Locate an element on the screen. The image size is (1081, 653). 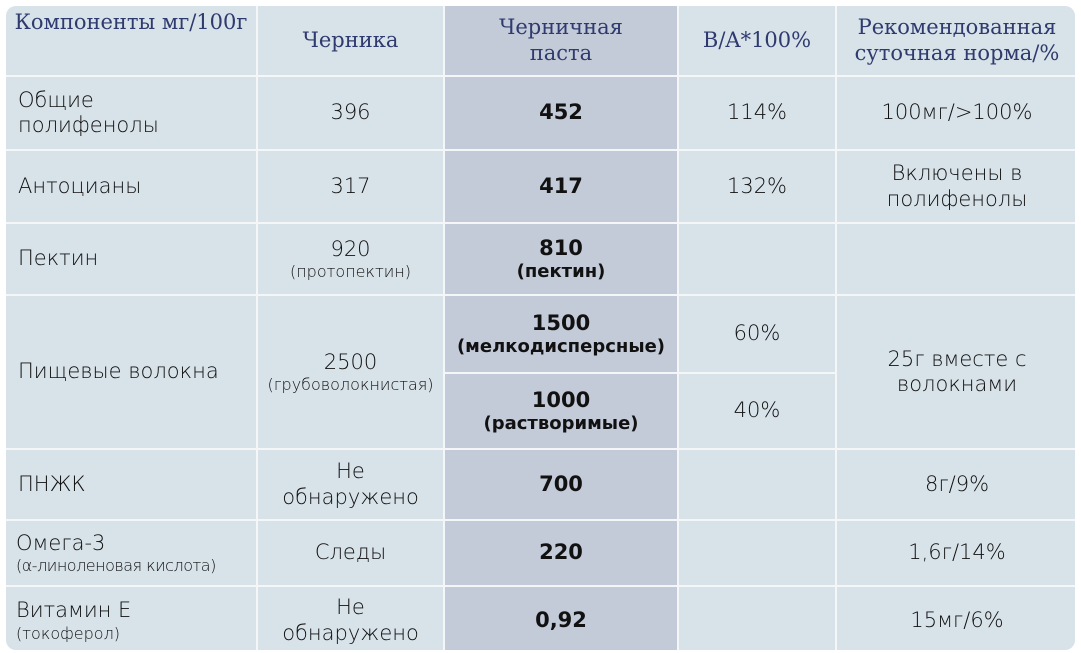
header-components: Компоненты мг/100г is located at coordinates (131, 40).